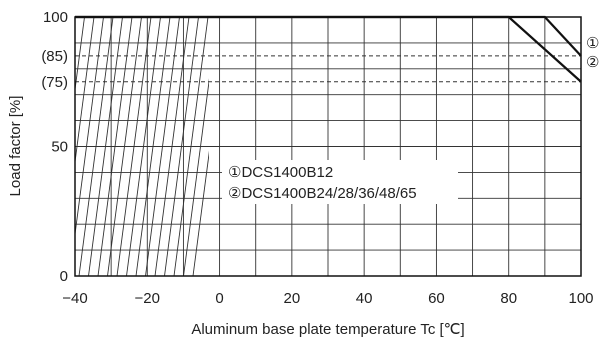 The image size is (608, 342). I want to click on x-tick-label: 80, so click(508, 298).